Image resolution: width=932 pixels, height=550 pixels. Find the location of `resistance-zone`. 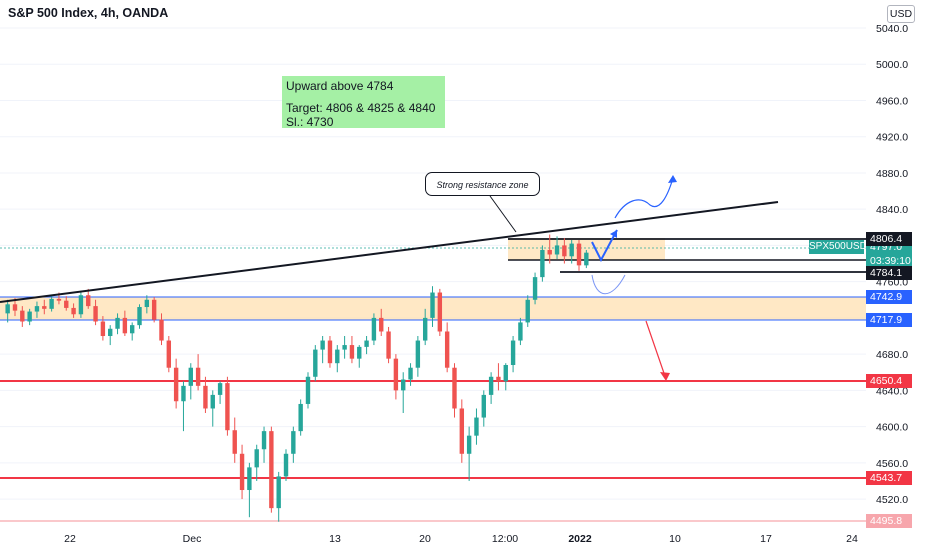

resistance-zone is located at coordinates (586, 249).